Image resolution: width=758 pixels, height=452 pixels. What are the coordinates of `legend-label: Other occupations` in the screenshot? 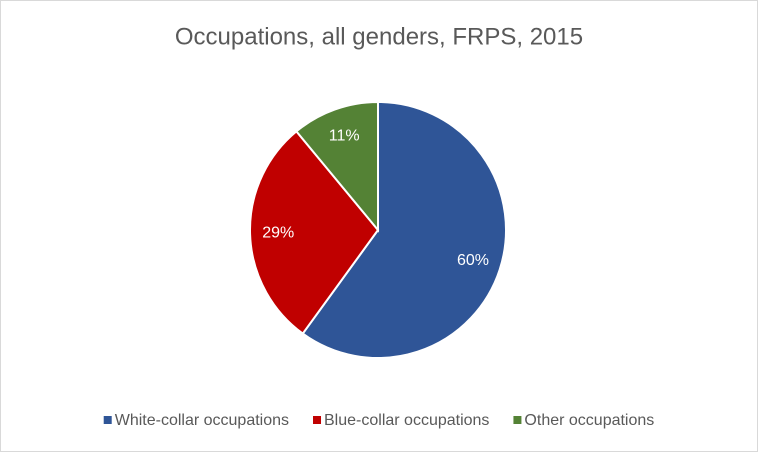 It's located at (589, 420).